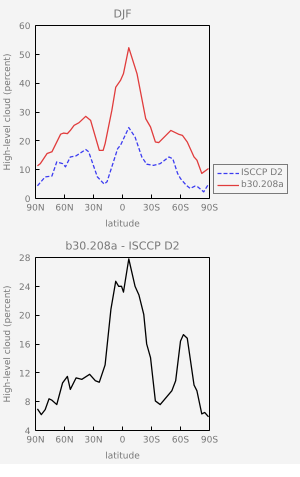 The width and height of the screenshot is (300, 477). What do you see at coordinates (25, 287) in the screenshot?
I see `y-tick-label: 24` at bounding box center [25, 287].